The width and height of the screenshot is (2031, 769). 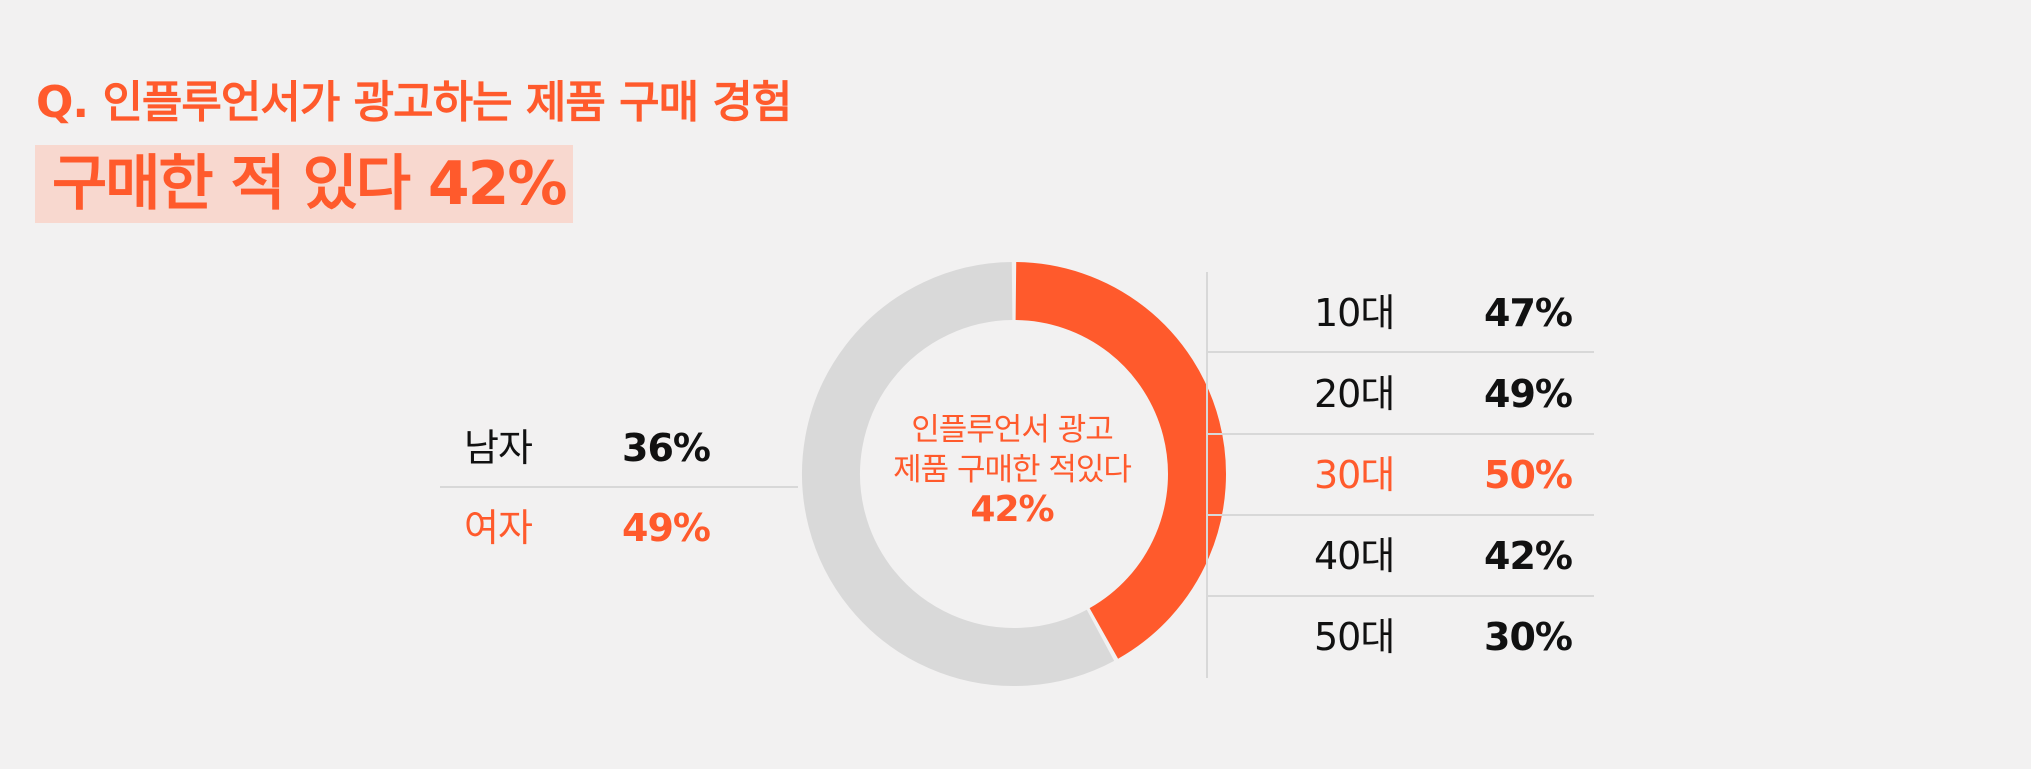 I want to click on age-value: 49%, so click(x=1528, y=394).